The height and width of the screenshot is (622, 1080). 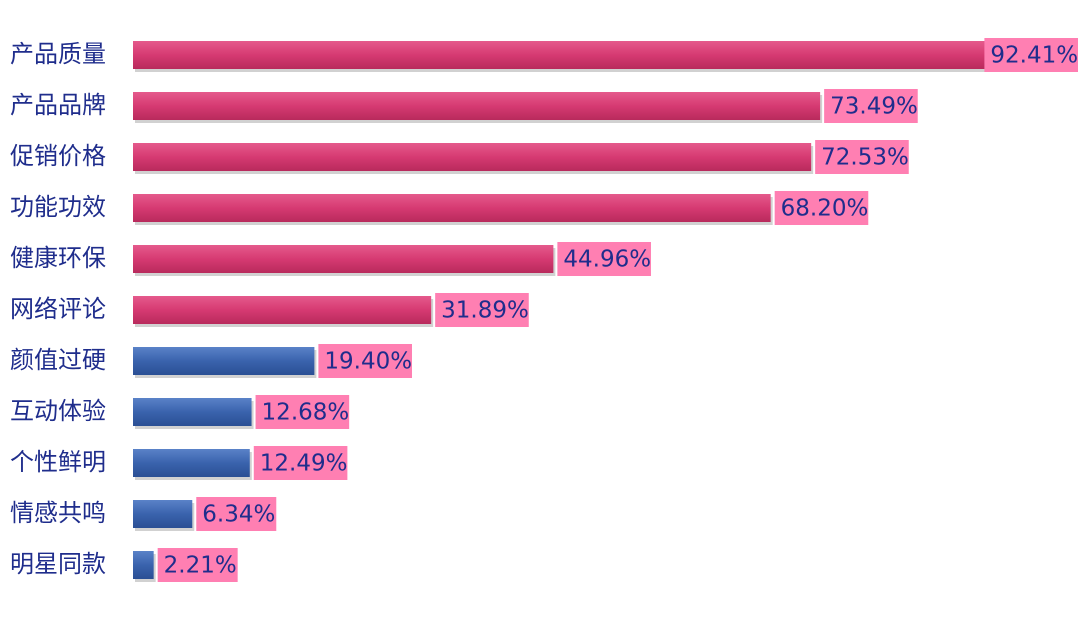 I want to click on category-label: 功能功效, so click(x=58, y=207).